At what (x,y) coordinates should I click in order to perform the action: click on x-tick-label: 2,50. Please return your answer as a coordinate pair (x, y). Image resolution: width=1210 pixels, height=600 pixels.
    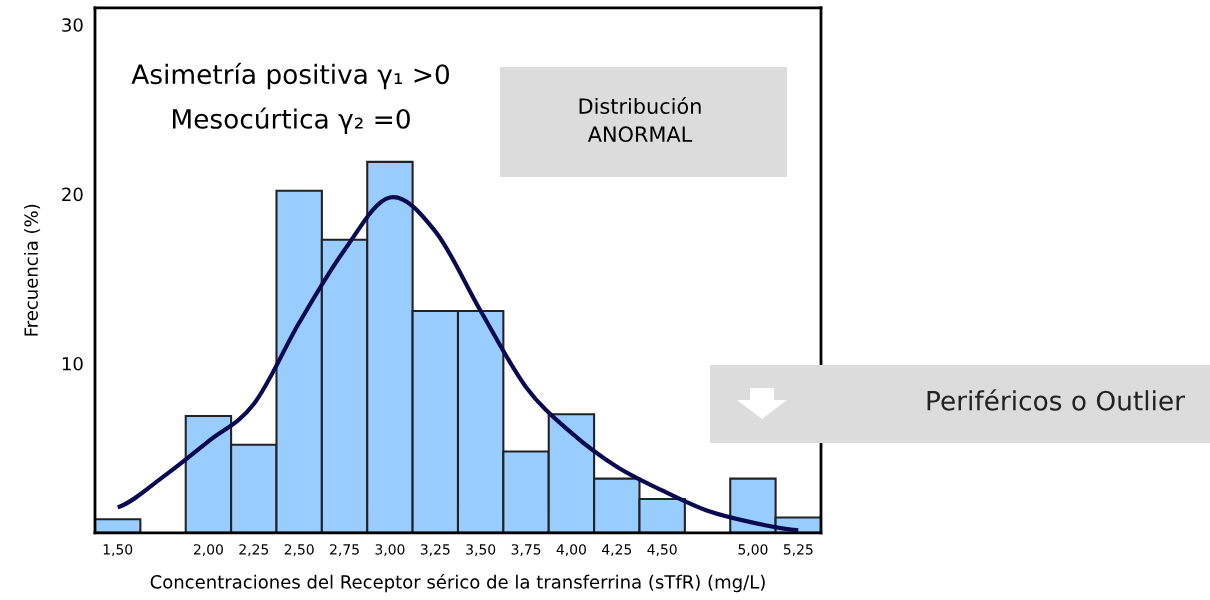
    Looking at the image, I should click on (299, 550).